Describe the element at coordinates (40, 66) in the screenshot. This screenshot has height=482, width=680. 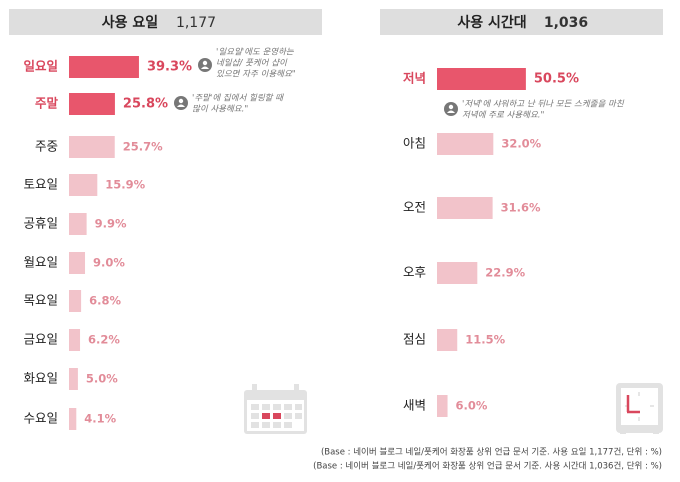
I see `category-label: 일요일` at that location.